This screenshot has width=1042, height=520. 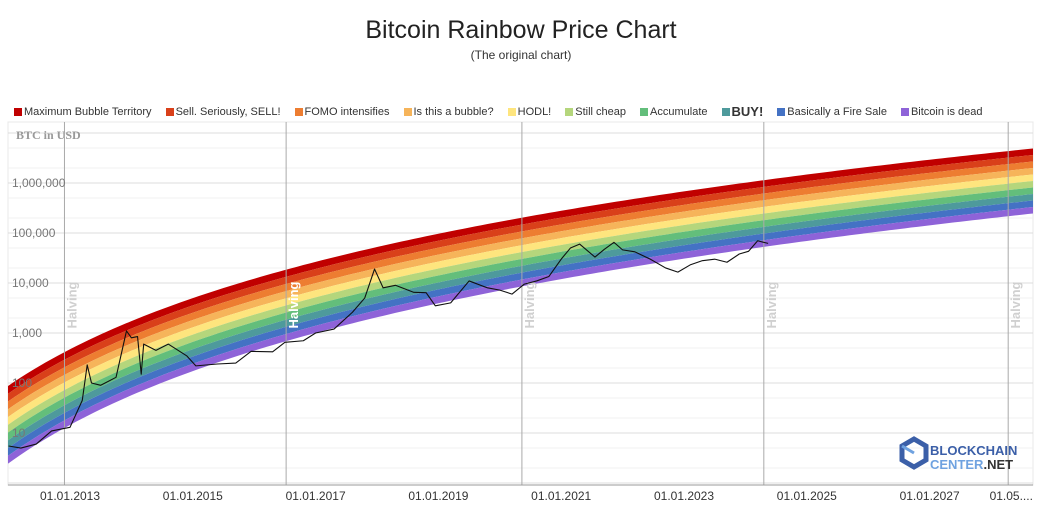 I want to click on legend-item: Sell. Seriously, SELL!, so click(x=223, y=111).